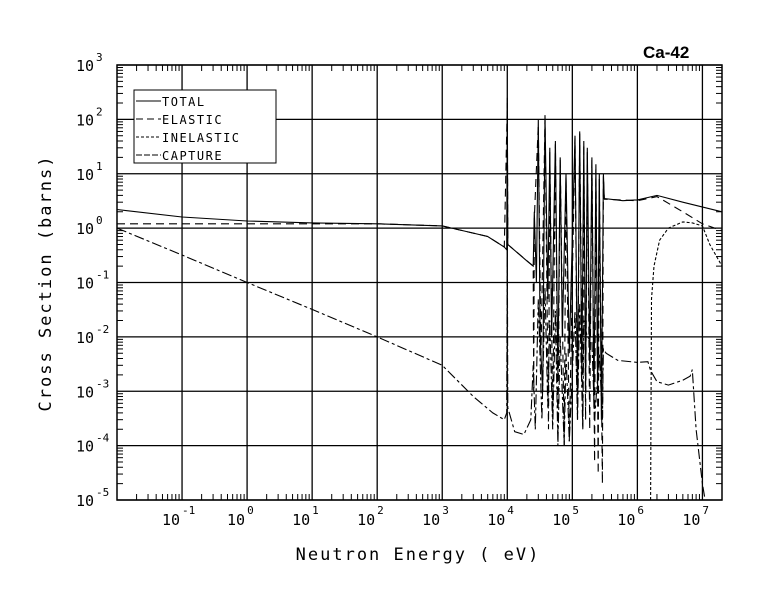 This screenshot has height=590, width=780. What do you see at coordinates (102, 383) in the screenshot?
I see `y-tick-exponent: -3` at bounding box center [102, 383].